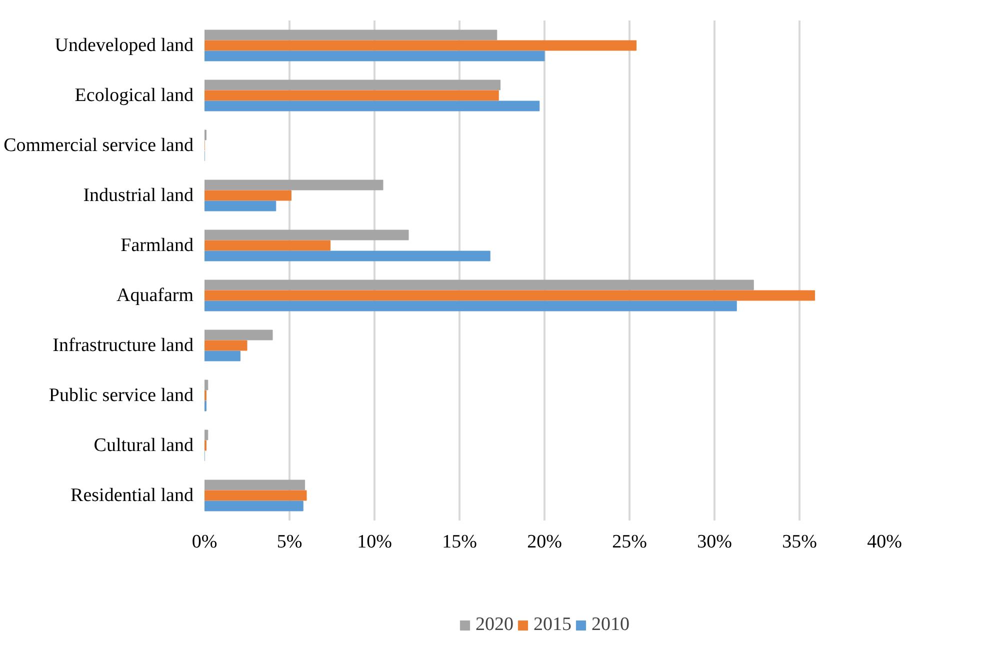 This screenshot has height=664, width=999. I want to click on x-tick-label: 25%, so click(630, 542).